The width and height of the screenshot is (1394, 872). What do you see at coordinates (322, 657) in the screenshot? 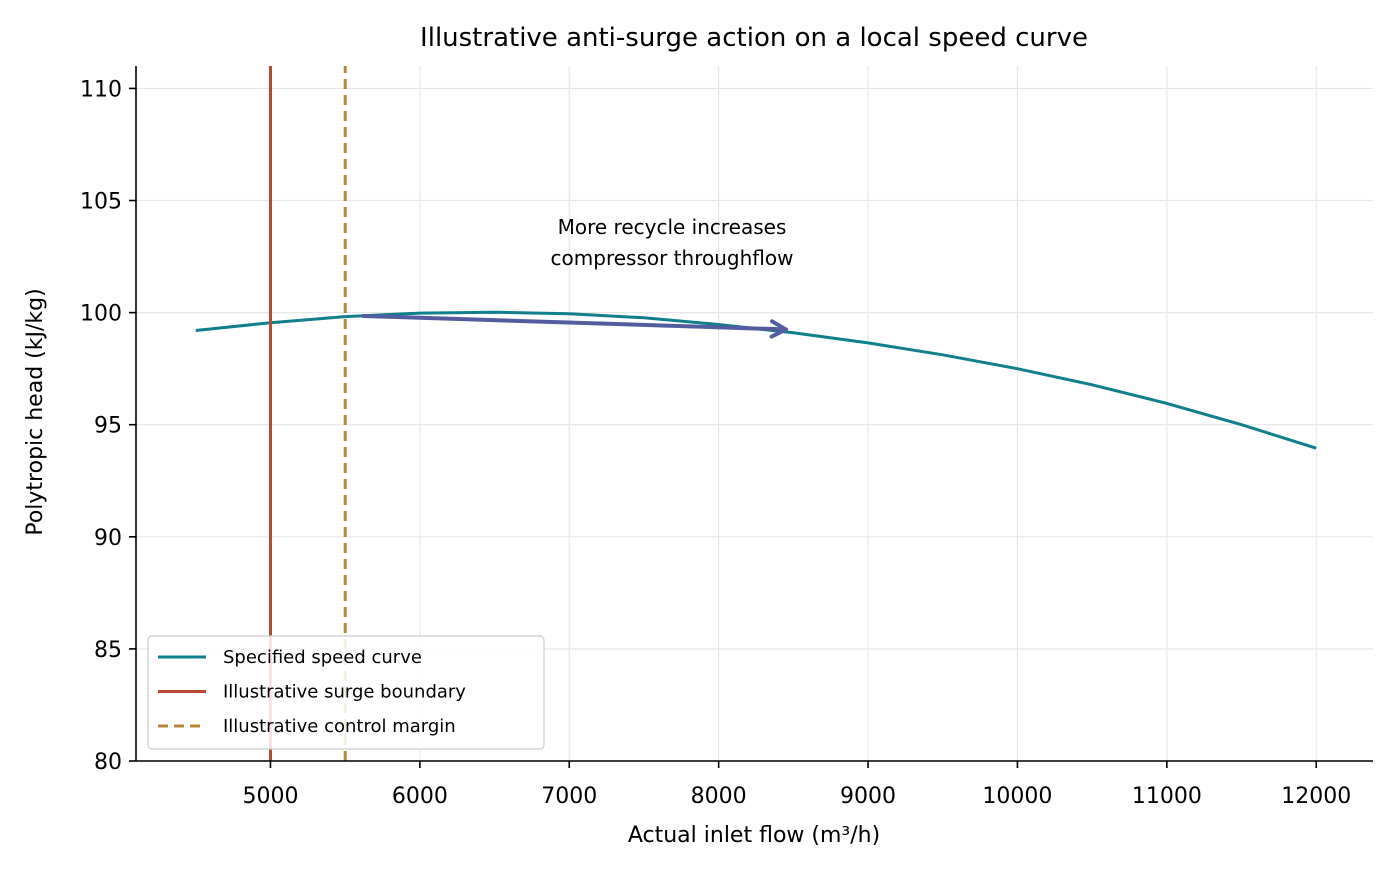
I see `legend-label-1: Specified speed curve` at bounding box center [322, 657].